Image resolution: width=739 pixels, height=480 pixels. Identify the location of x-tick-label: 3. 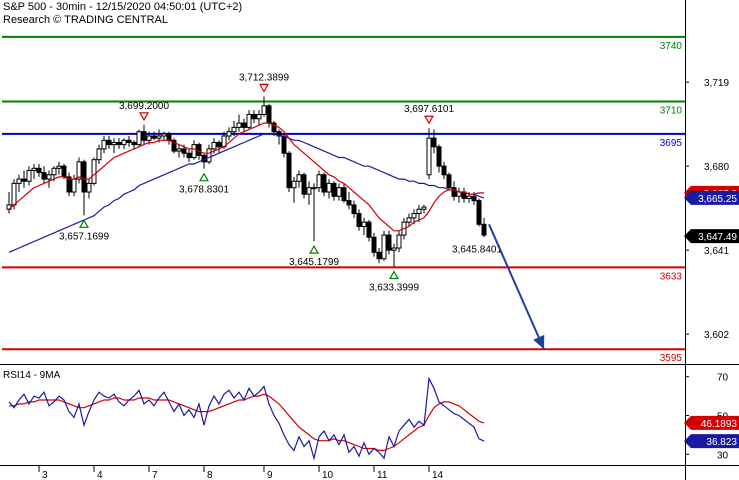
(45, 475).